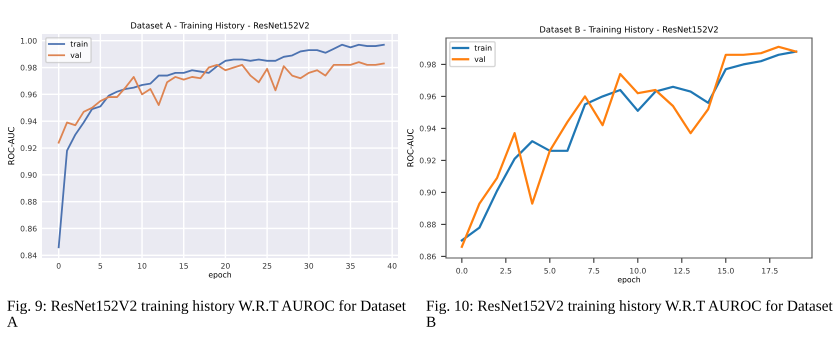  I want to click on chart-title: Dataset B - Training History - ResNet152V2, so click(629, 30).